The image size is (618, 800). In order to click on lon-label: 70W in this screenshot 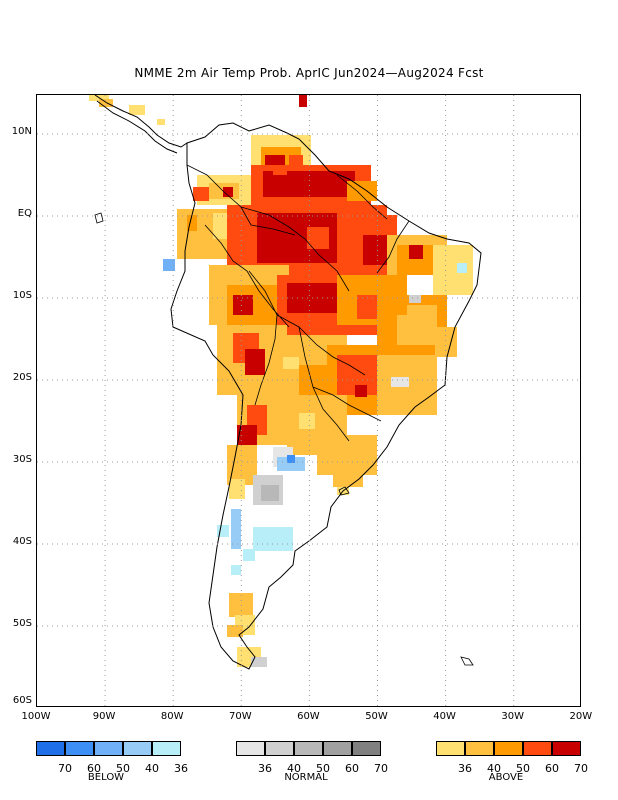, I will do `click(240, 716)`.